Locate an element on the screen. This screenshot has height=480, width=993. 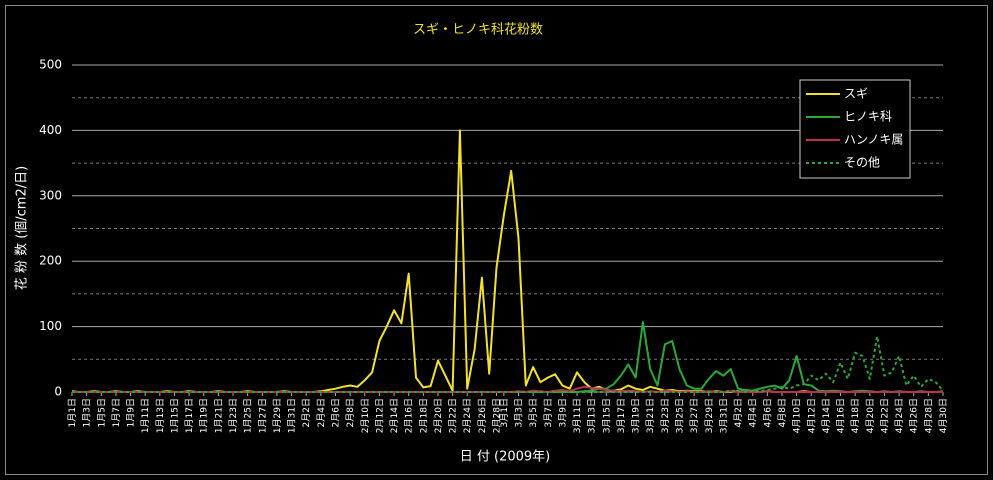
x-tick-label: 3月17日 is located at coordinates (621, 415).